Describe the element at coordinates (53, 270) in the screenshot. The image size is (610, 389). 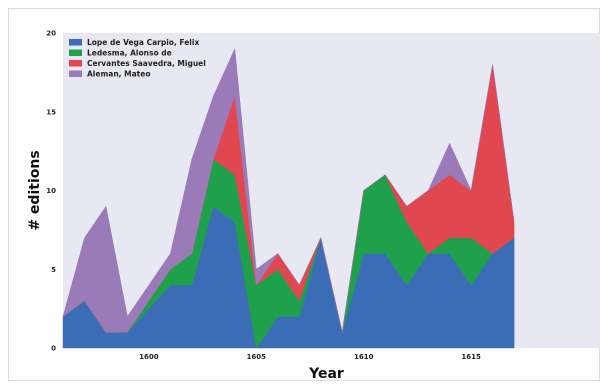
I see `y-tick-label: 5` at that location.